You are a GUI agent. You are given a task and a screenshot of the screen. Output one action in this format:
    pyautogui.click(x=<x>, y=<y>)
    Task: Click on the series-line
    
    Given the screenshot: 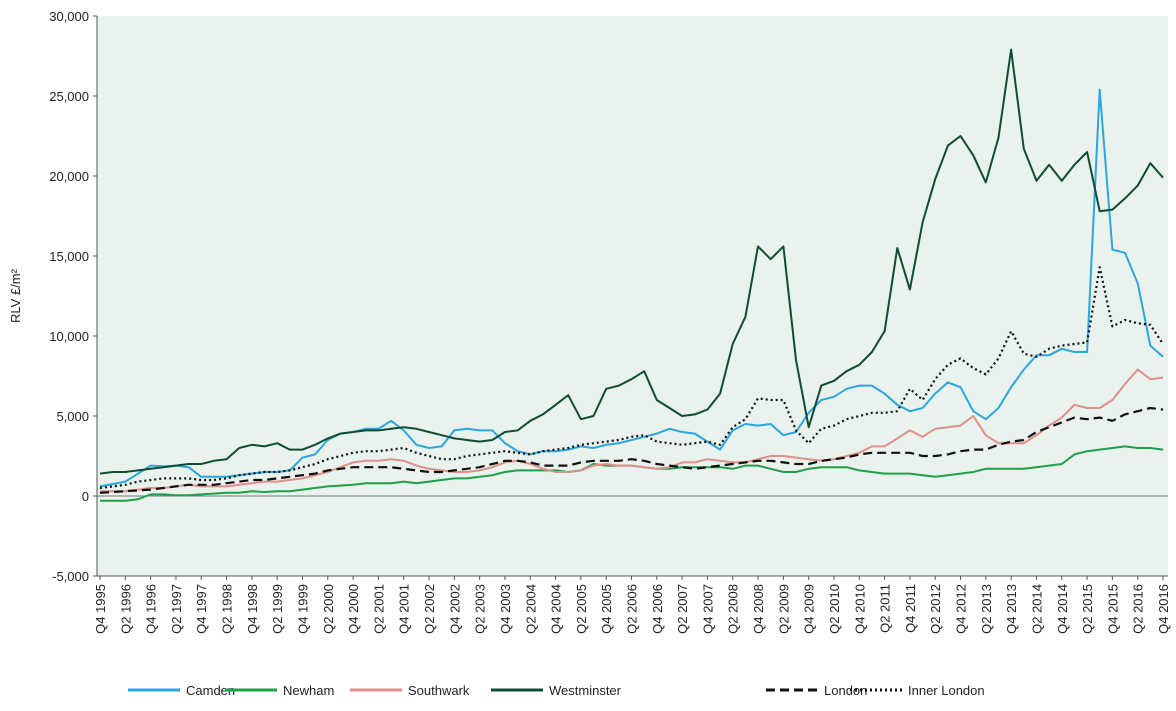 What is the action you would take?
    pyautogui.click(x=631, y=450)
    